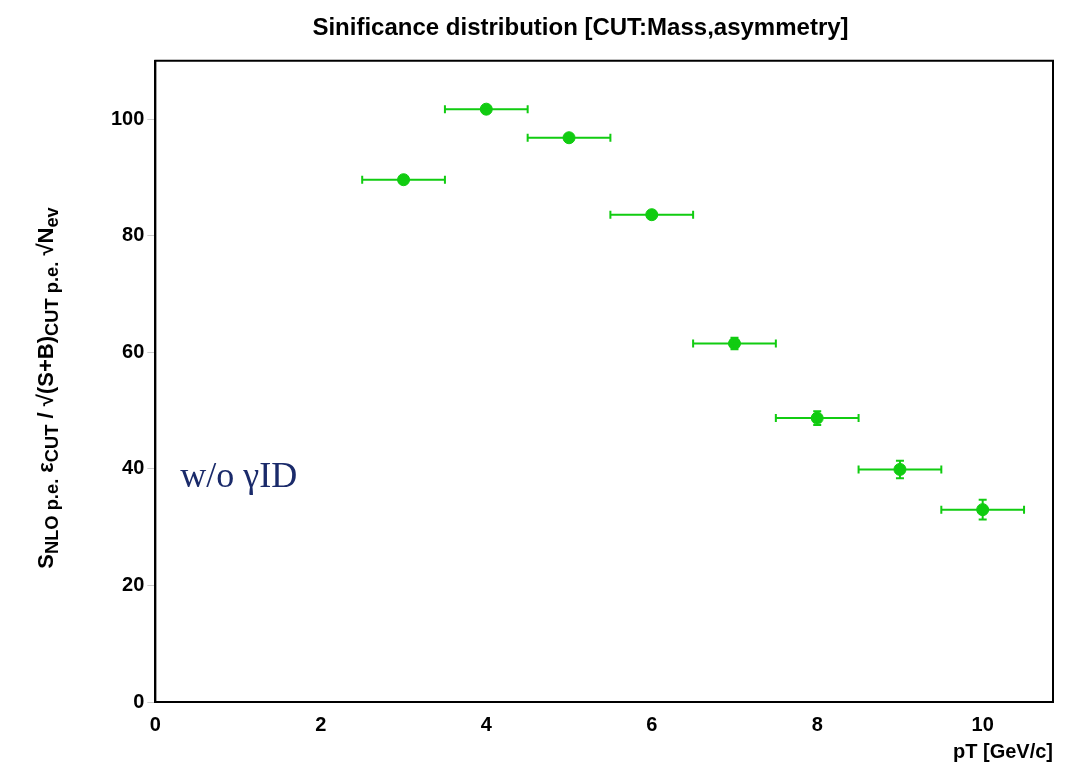  What do you see at coordinates (133, 350) in the screenshot?
I see `y-tick-label: 60` at bounding box center [133, 350].